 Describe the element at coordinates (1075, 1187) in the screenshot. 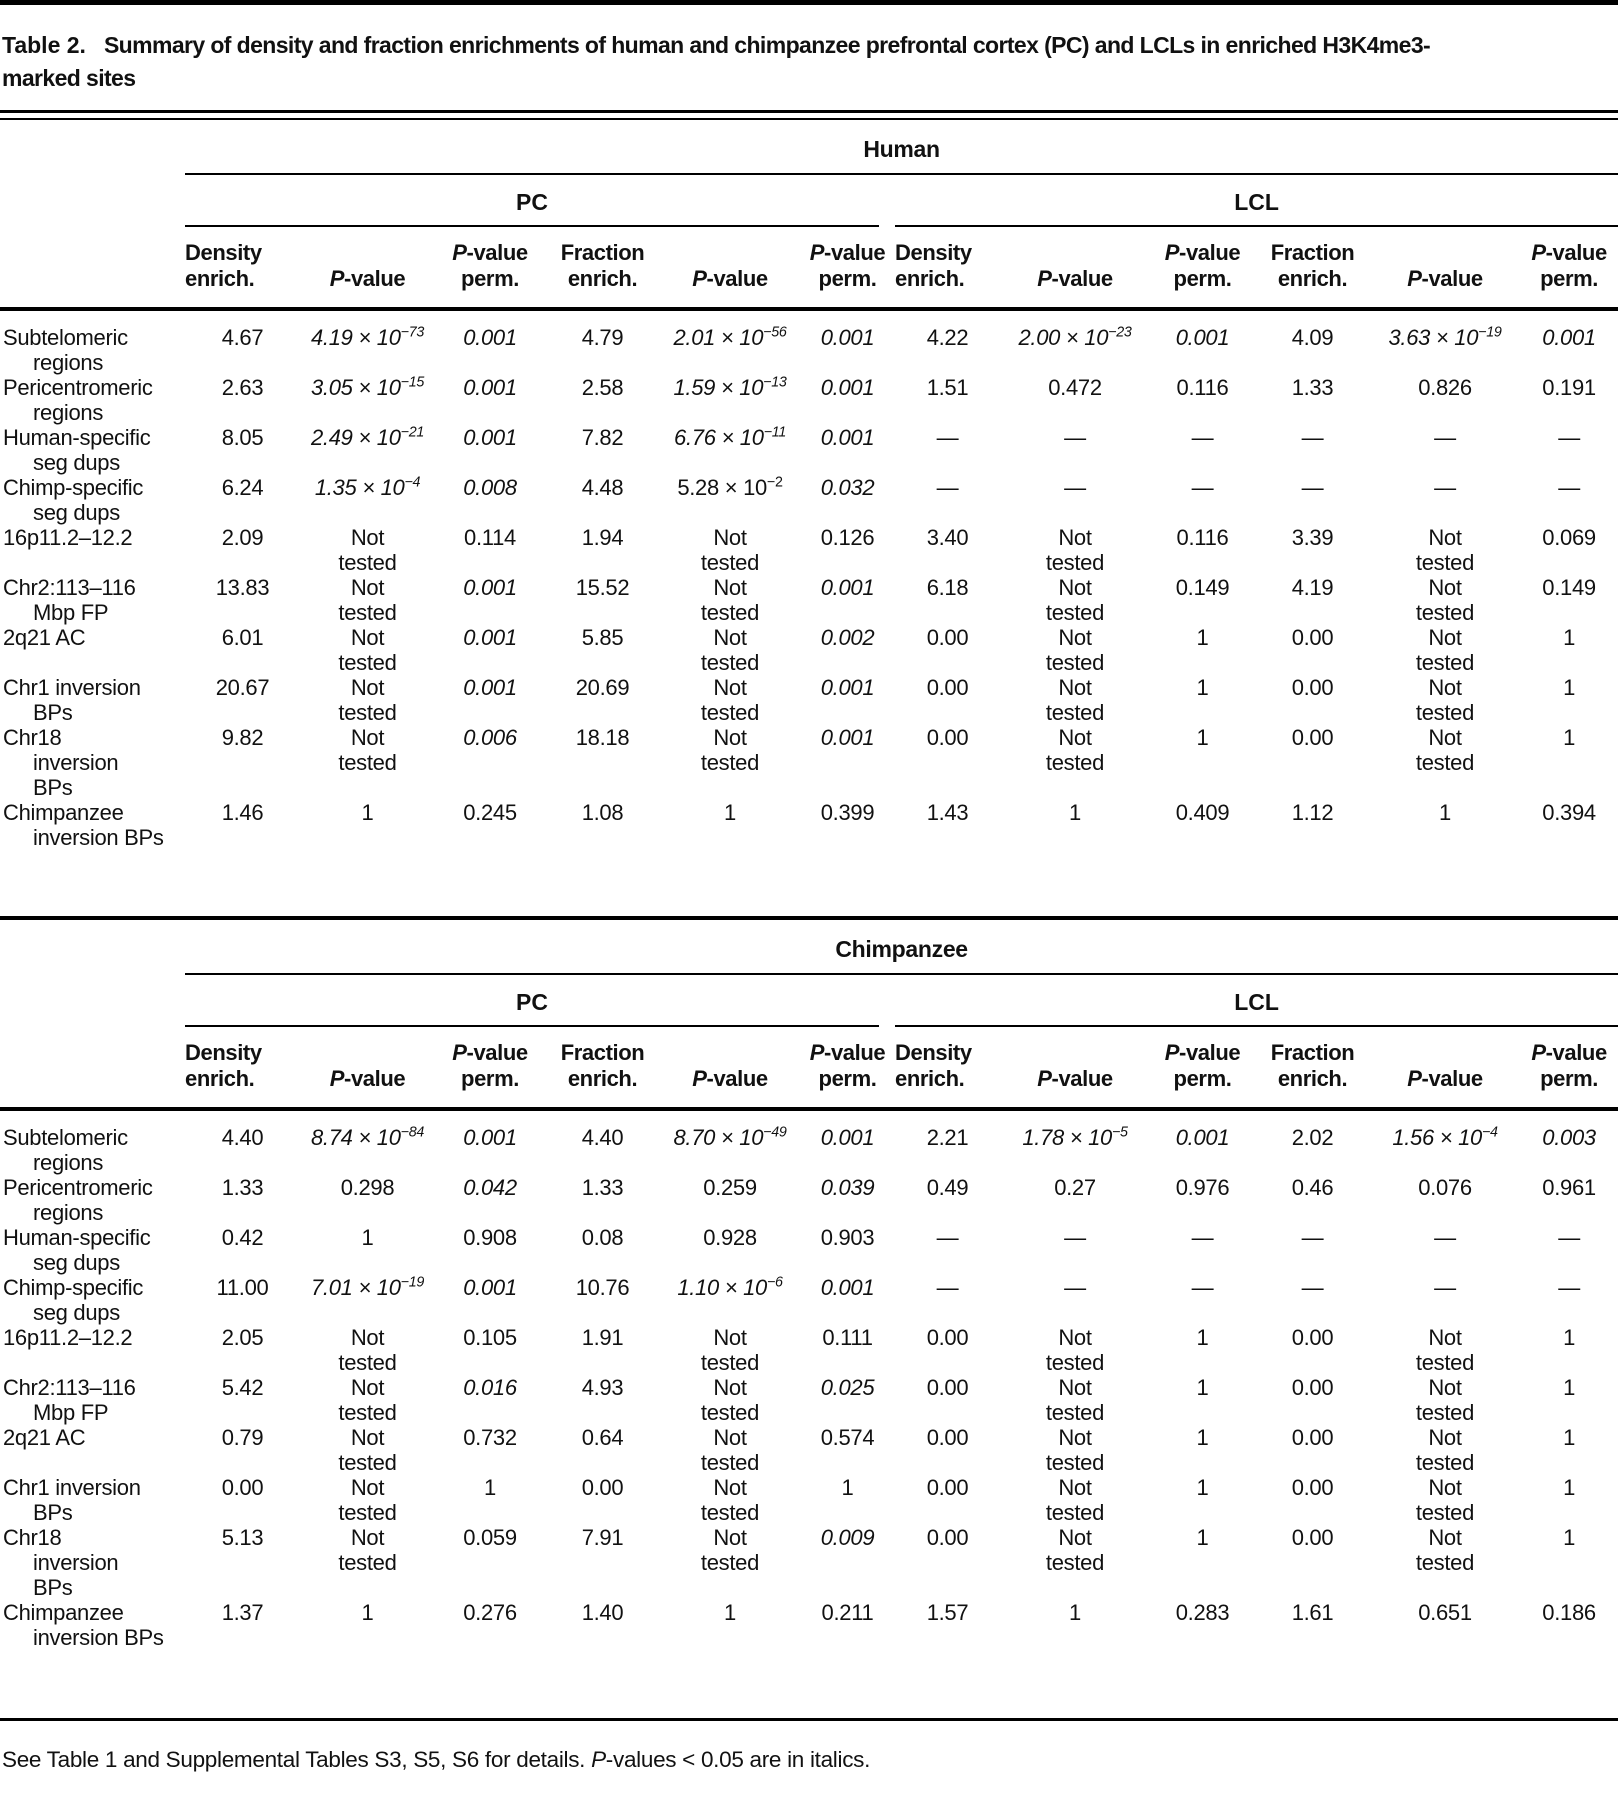

I see `cell: 0.27` at that location.